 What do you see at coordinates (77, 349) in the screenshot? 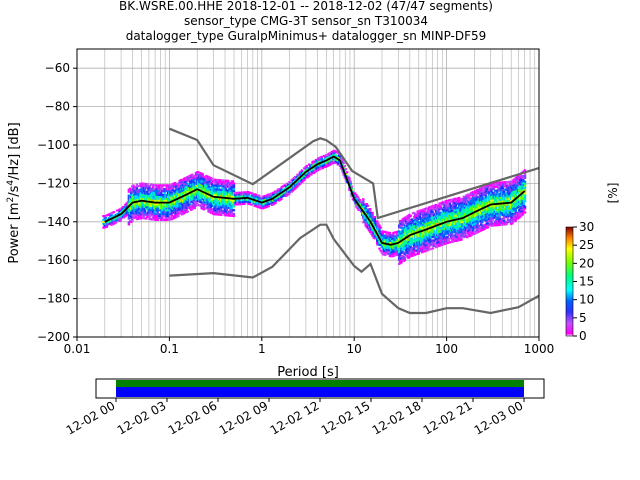
I see `x-tick-label: 0.01` at bounding box center [77, 349].